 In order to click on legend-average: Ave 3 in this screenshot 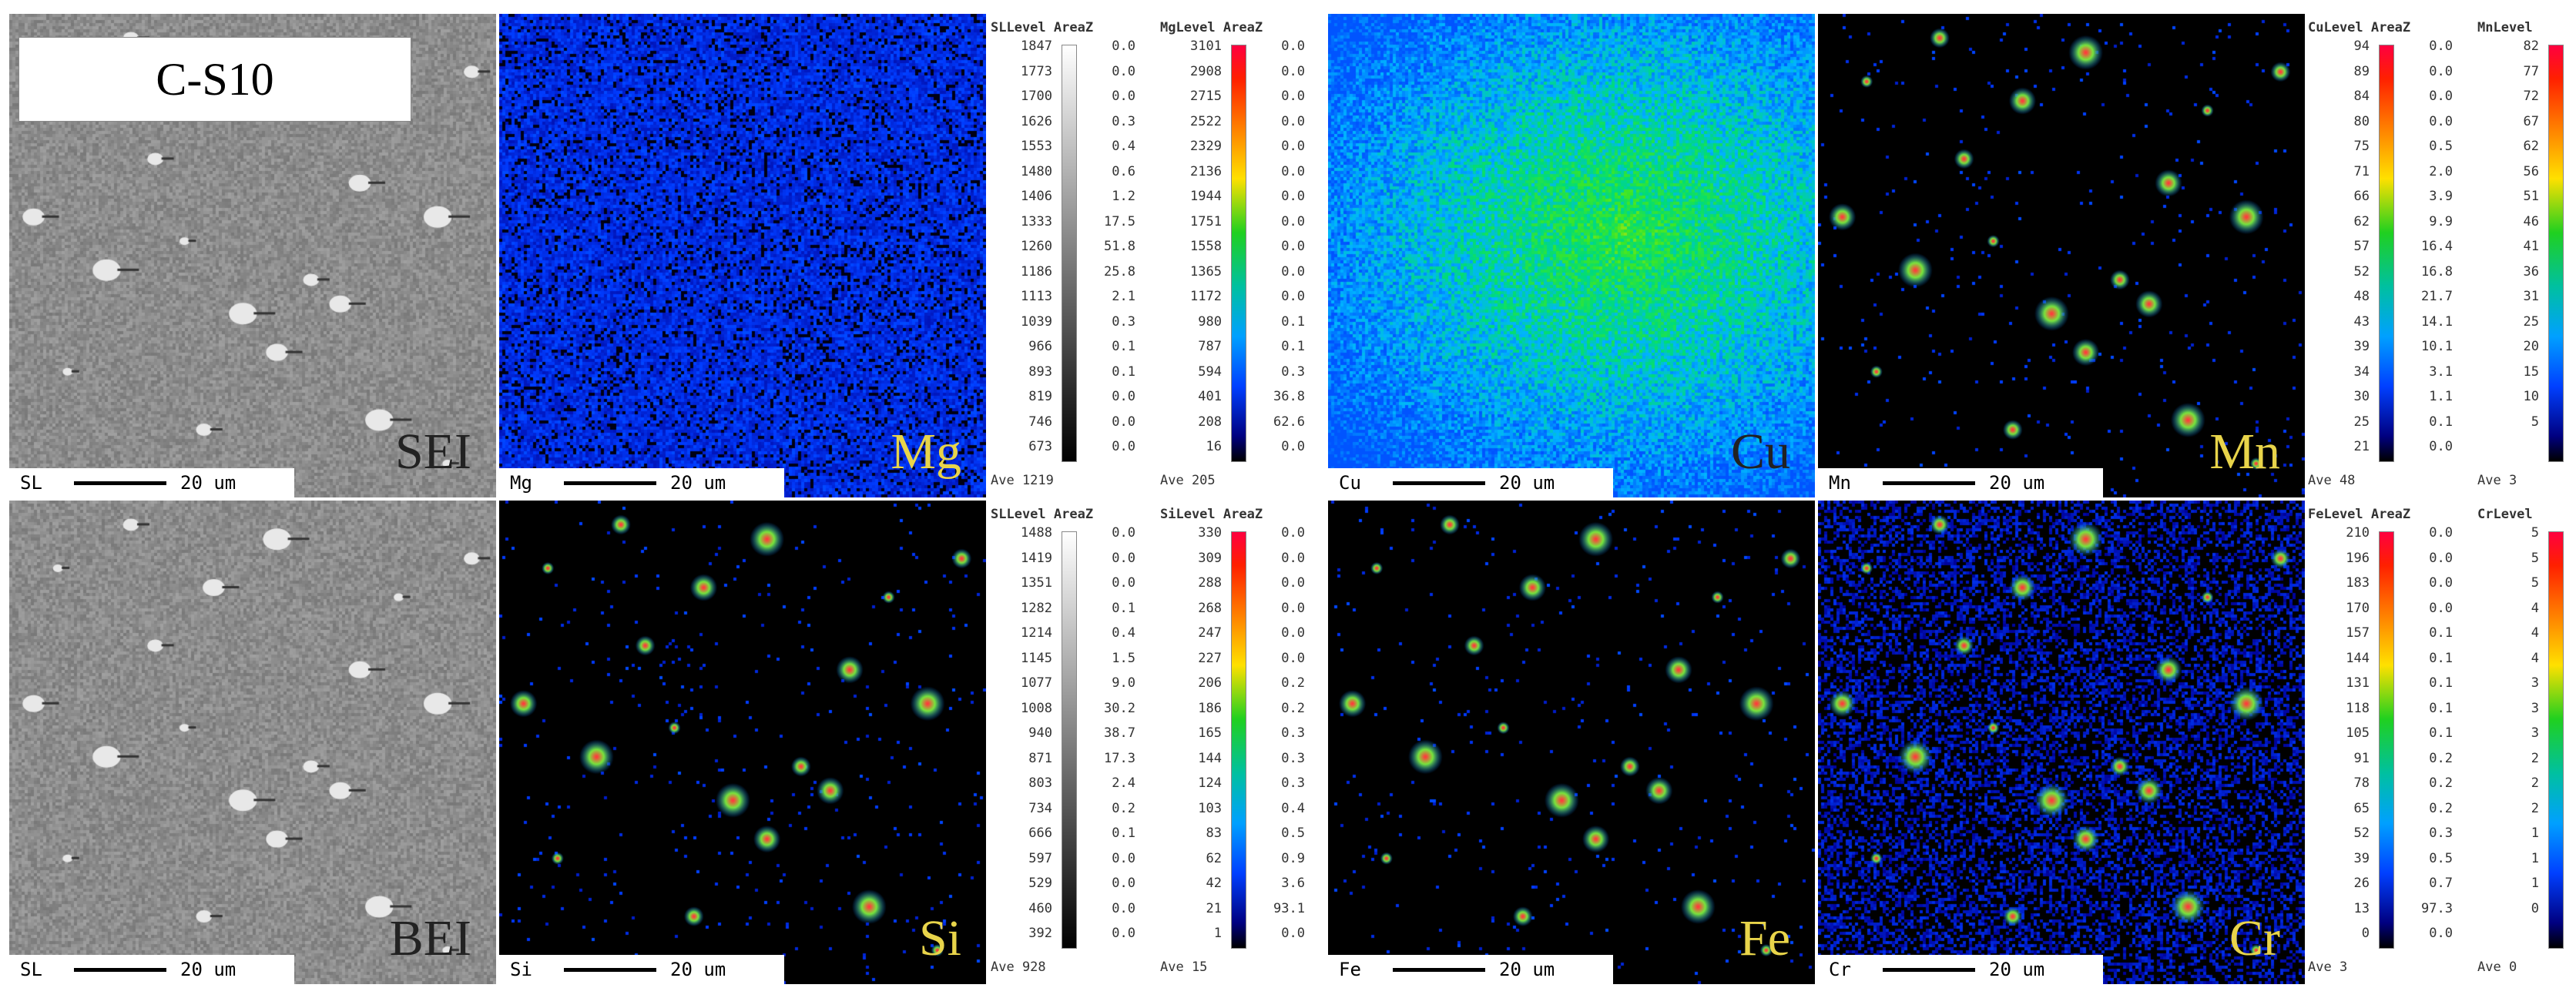, I will do `click(2328, 967)`.